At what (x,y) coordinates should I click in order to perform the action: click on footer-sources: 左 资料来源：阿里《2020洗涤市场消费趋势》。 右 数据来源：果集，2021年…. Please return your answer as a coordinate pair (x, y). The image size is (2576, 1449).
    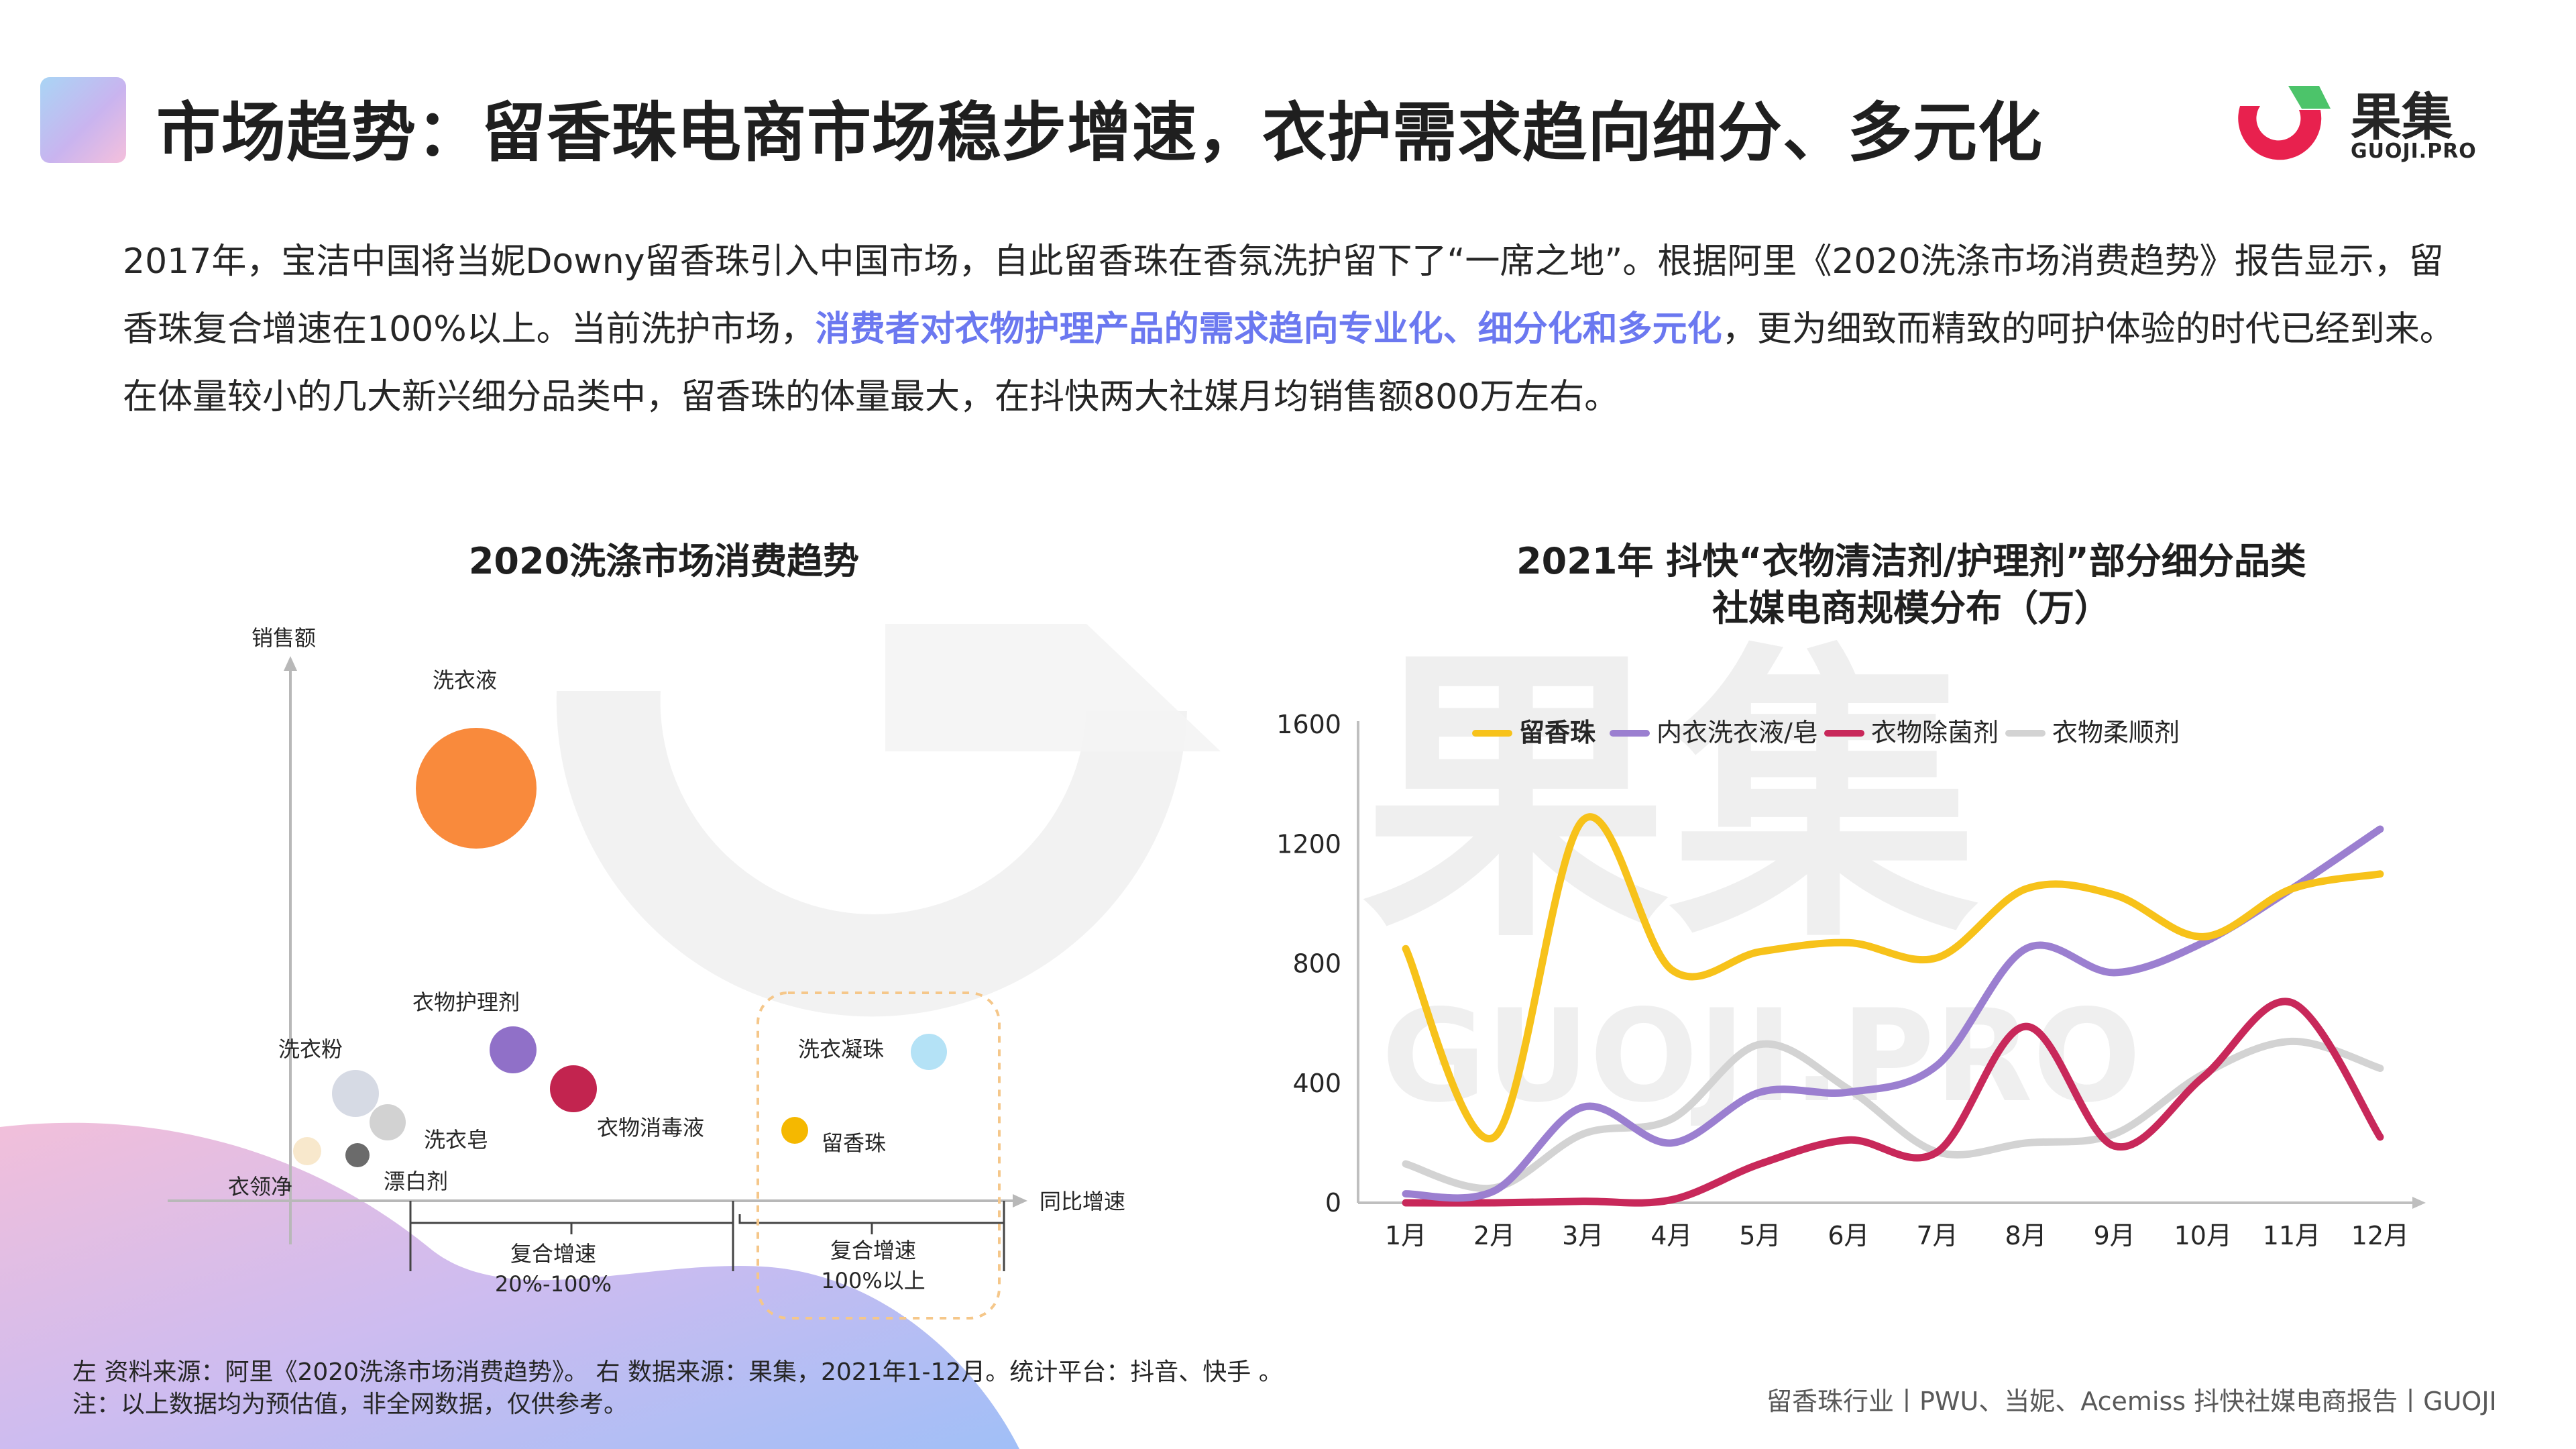
    Looking at the image, I should click on (677, 1388).